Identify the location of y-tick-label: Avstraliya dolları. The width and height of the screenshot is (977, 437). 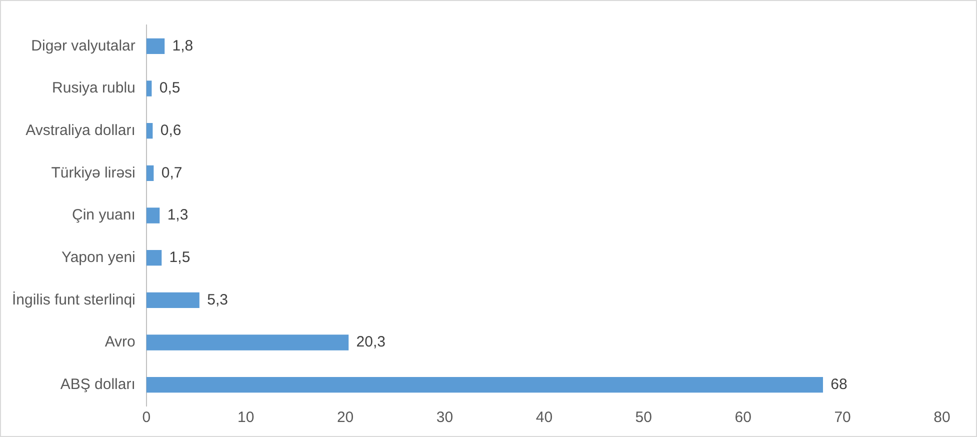
(81, 130).